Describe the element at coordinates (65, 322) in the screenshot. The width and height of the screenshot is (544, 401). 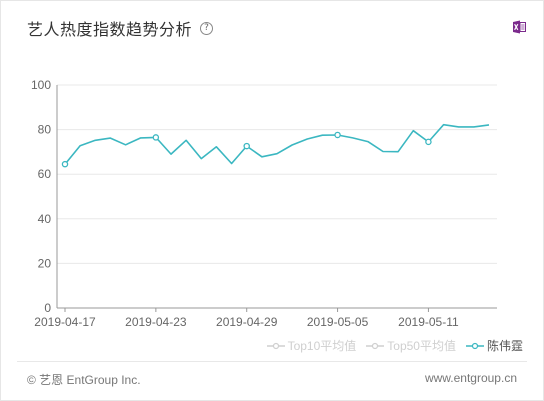
I see `x-tick-label-2019-04-17: 2019-04-17` at that location.